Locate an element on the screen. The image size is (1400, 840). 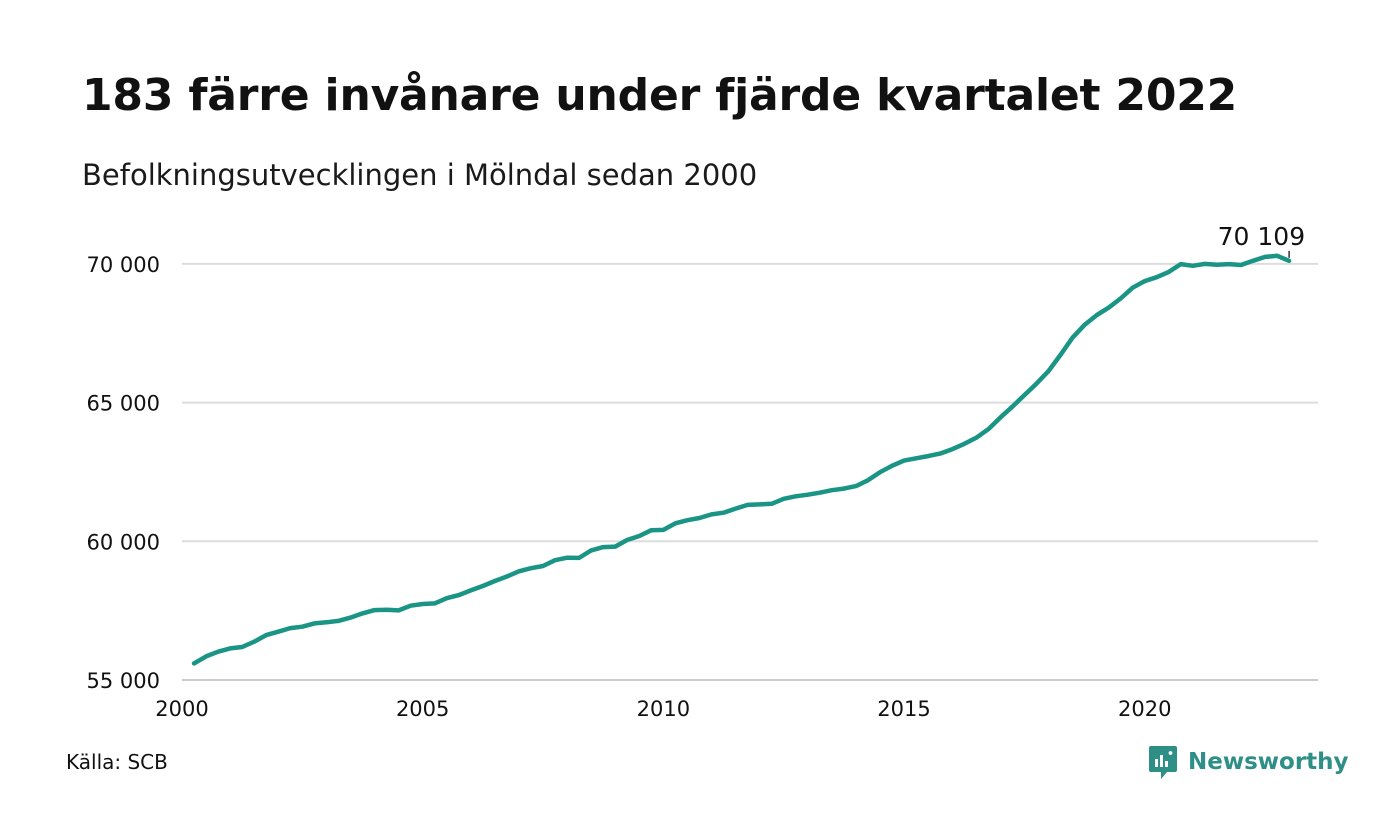
annotation-layer: 70 109 is located at coordinates (1261, 240).